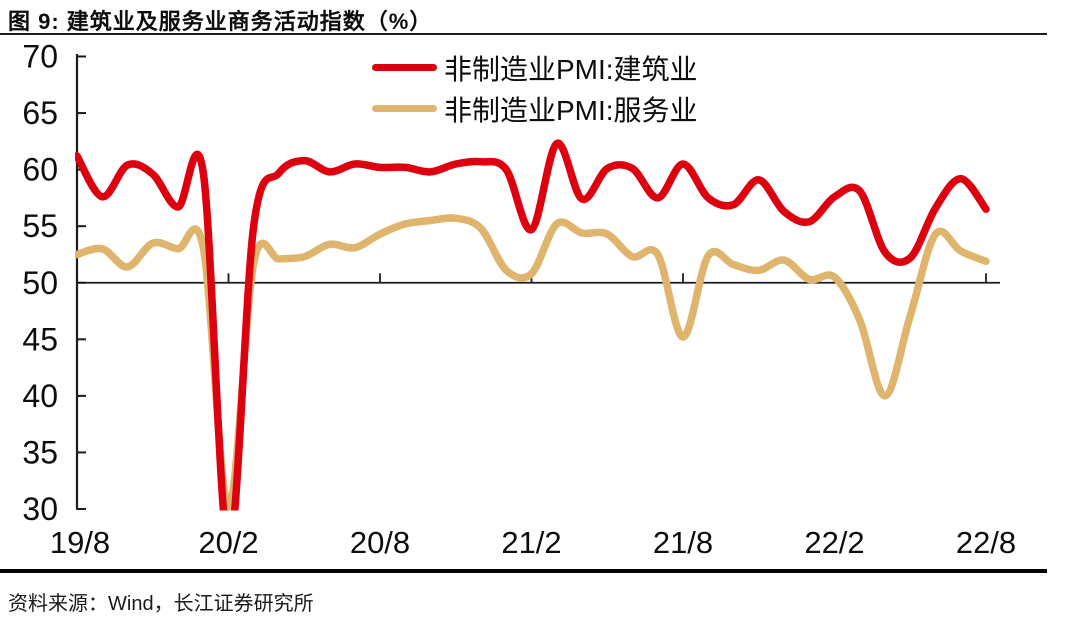 Image resolution: width=1080 pixels, height=625 pixels. What do you see at coordinates (683, 542) in the screenshot?
I see `x-axis-label: 21/8` at bounding box center [683, 542].